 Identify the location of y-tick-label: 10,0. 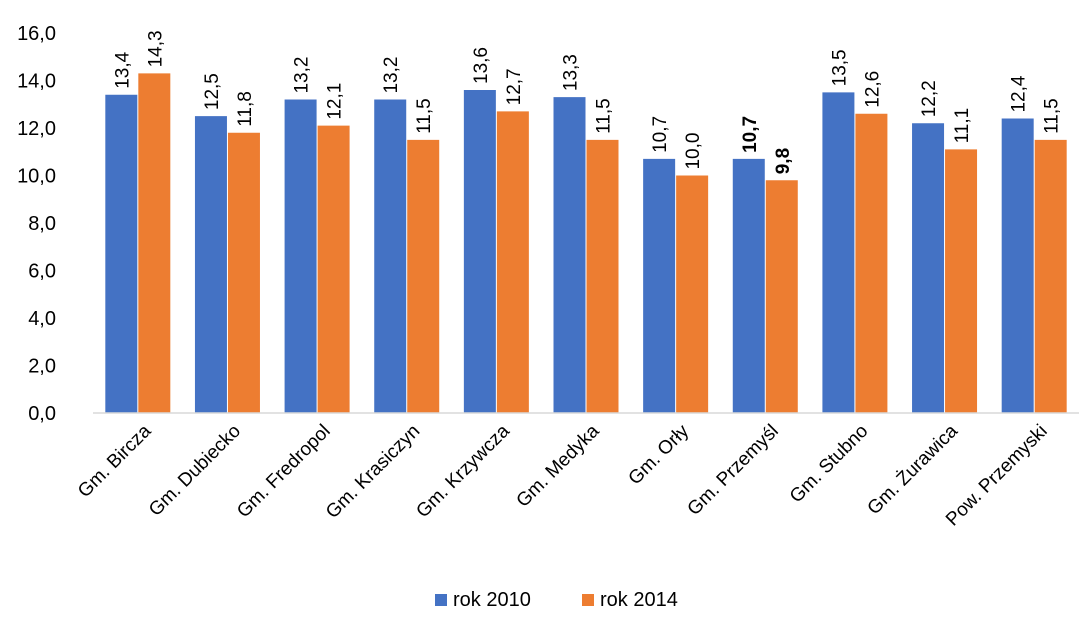
(36, 177).